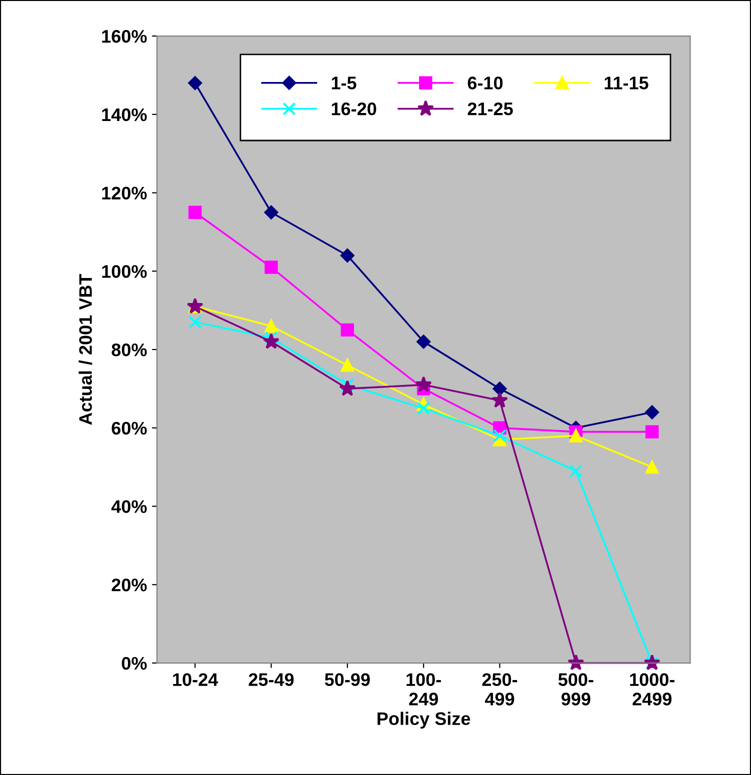 This screenshot has height=775, width=751. What do you see at coordinates (344, 83) in the screenshot?
I see `legend-label: 1-5` at bounding box center [344, 83].